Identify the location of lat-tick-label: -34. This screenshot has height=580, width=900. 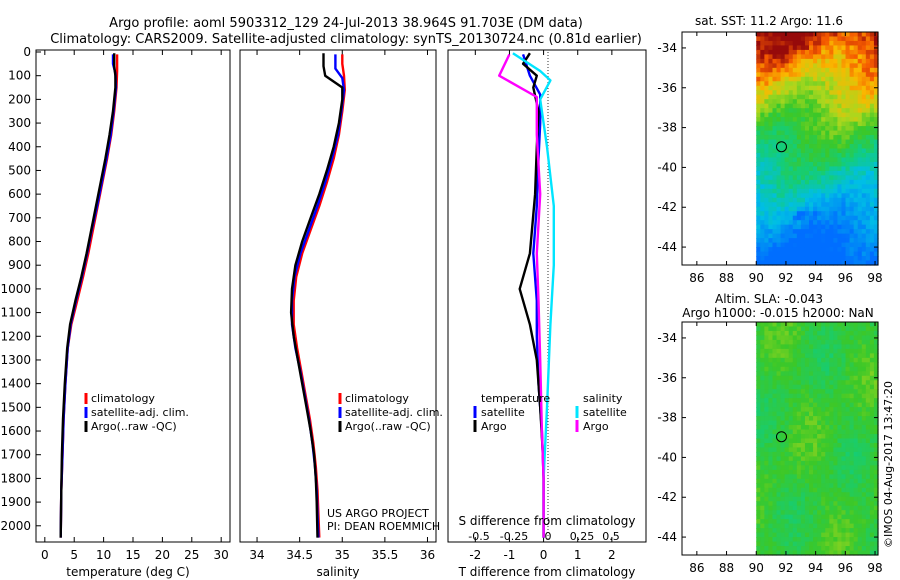
(667, 338).